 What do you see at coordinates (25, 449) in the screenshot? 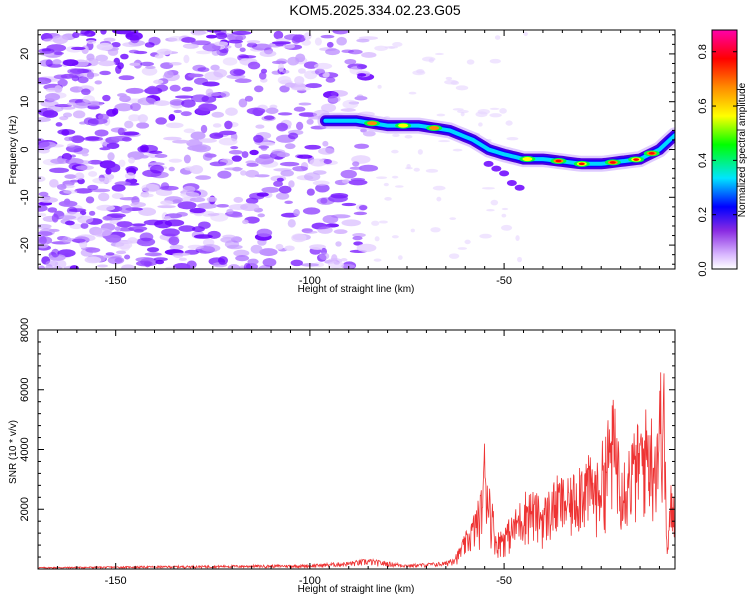
I see `snr-y-tick-label-1: 4000` at bounding box center [25, 449].